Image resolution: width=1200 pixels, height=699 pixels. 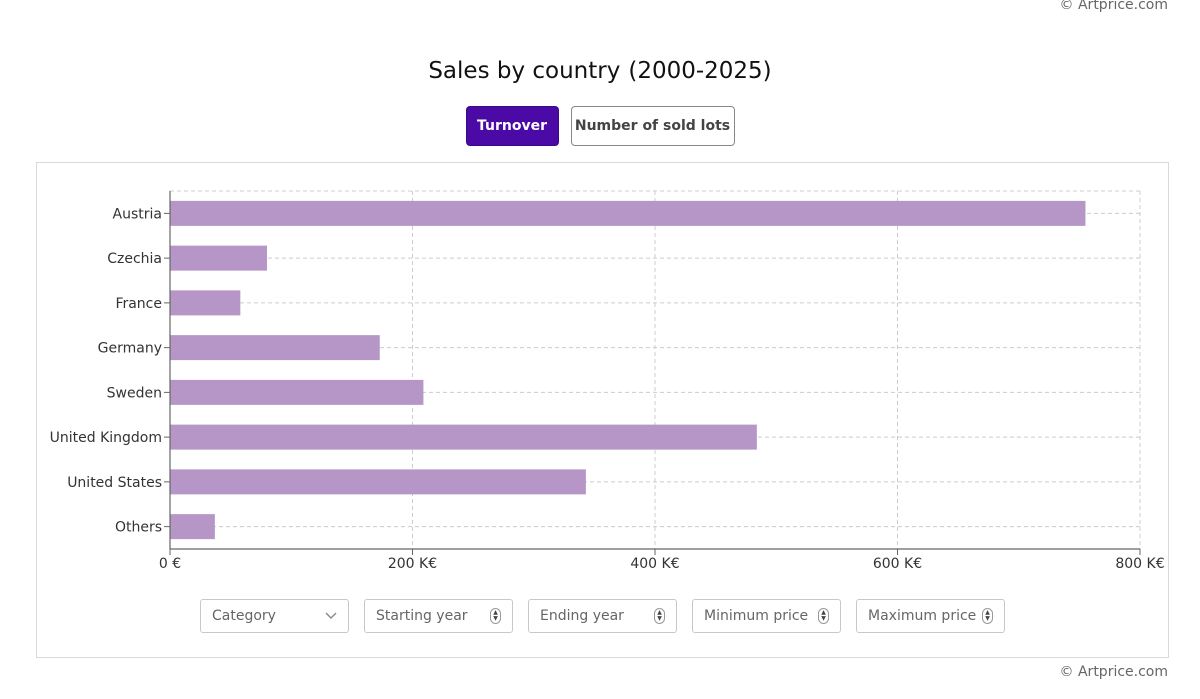 I want to click on metric-toggle-group: Turnover Number of sold lots, so click(x=600, y=126).